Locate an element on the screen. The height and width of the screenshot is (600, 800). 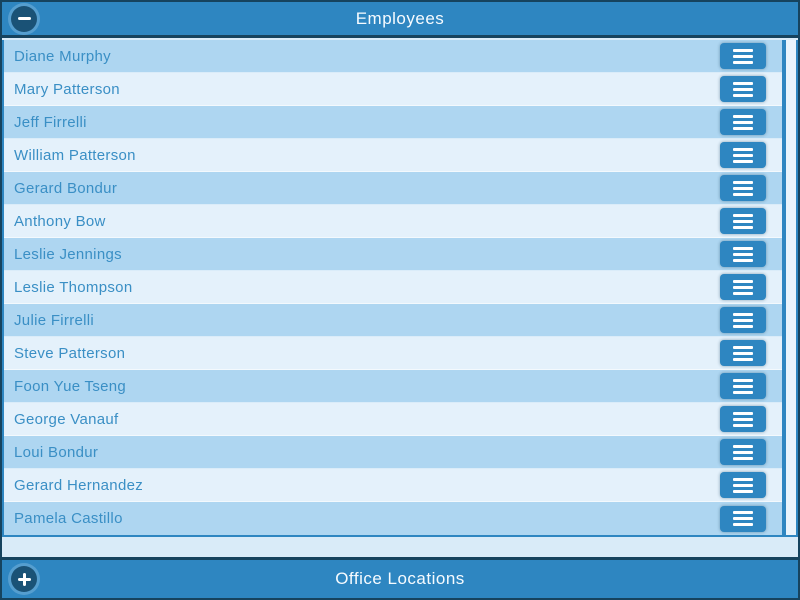
list-item: Leslie Thompson is located at coordinates (393, 287).